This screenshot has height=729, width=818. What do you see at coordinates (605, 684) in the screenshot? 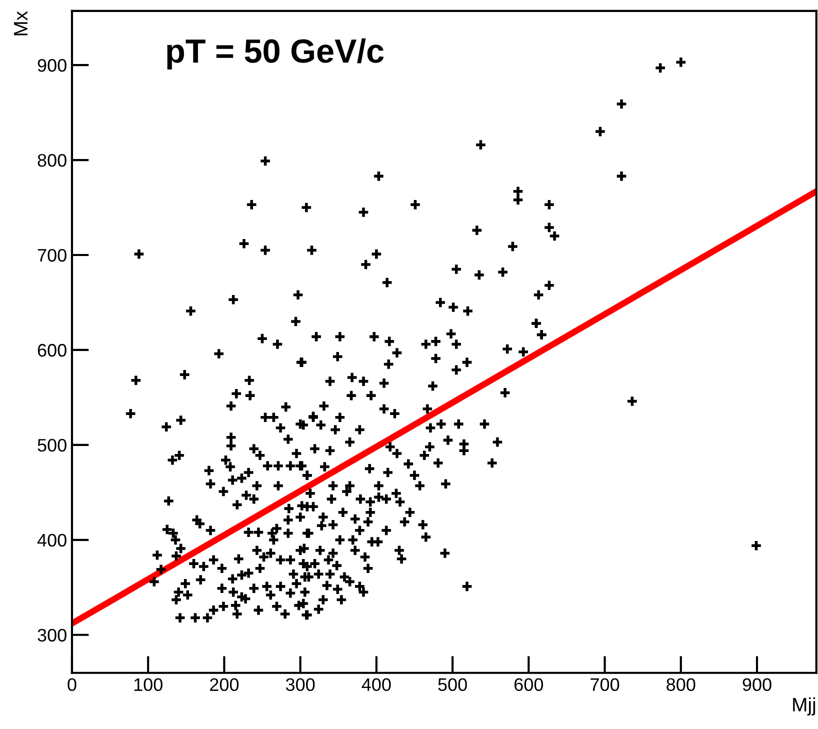
I see `x-tick-label: 700` at bounding box center [605, 684].